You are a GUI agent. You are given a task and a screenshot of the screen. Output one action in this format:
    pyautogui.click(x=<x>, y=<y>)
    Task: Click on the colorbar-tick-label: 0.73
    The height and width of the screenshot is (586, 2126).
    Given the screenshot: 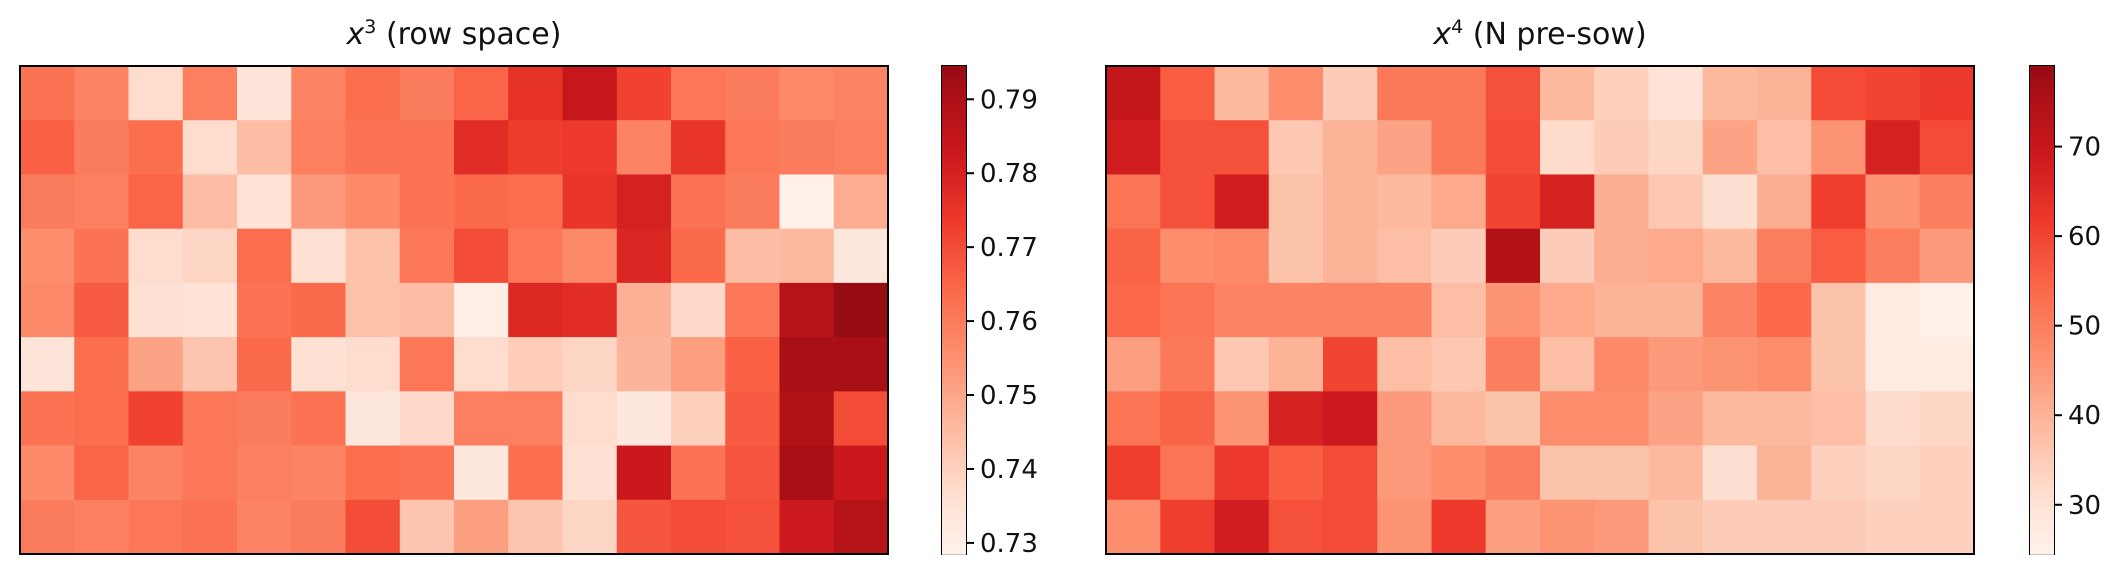 What is the action you would take?
    pyautogui.click(x=1009, y=544)
    